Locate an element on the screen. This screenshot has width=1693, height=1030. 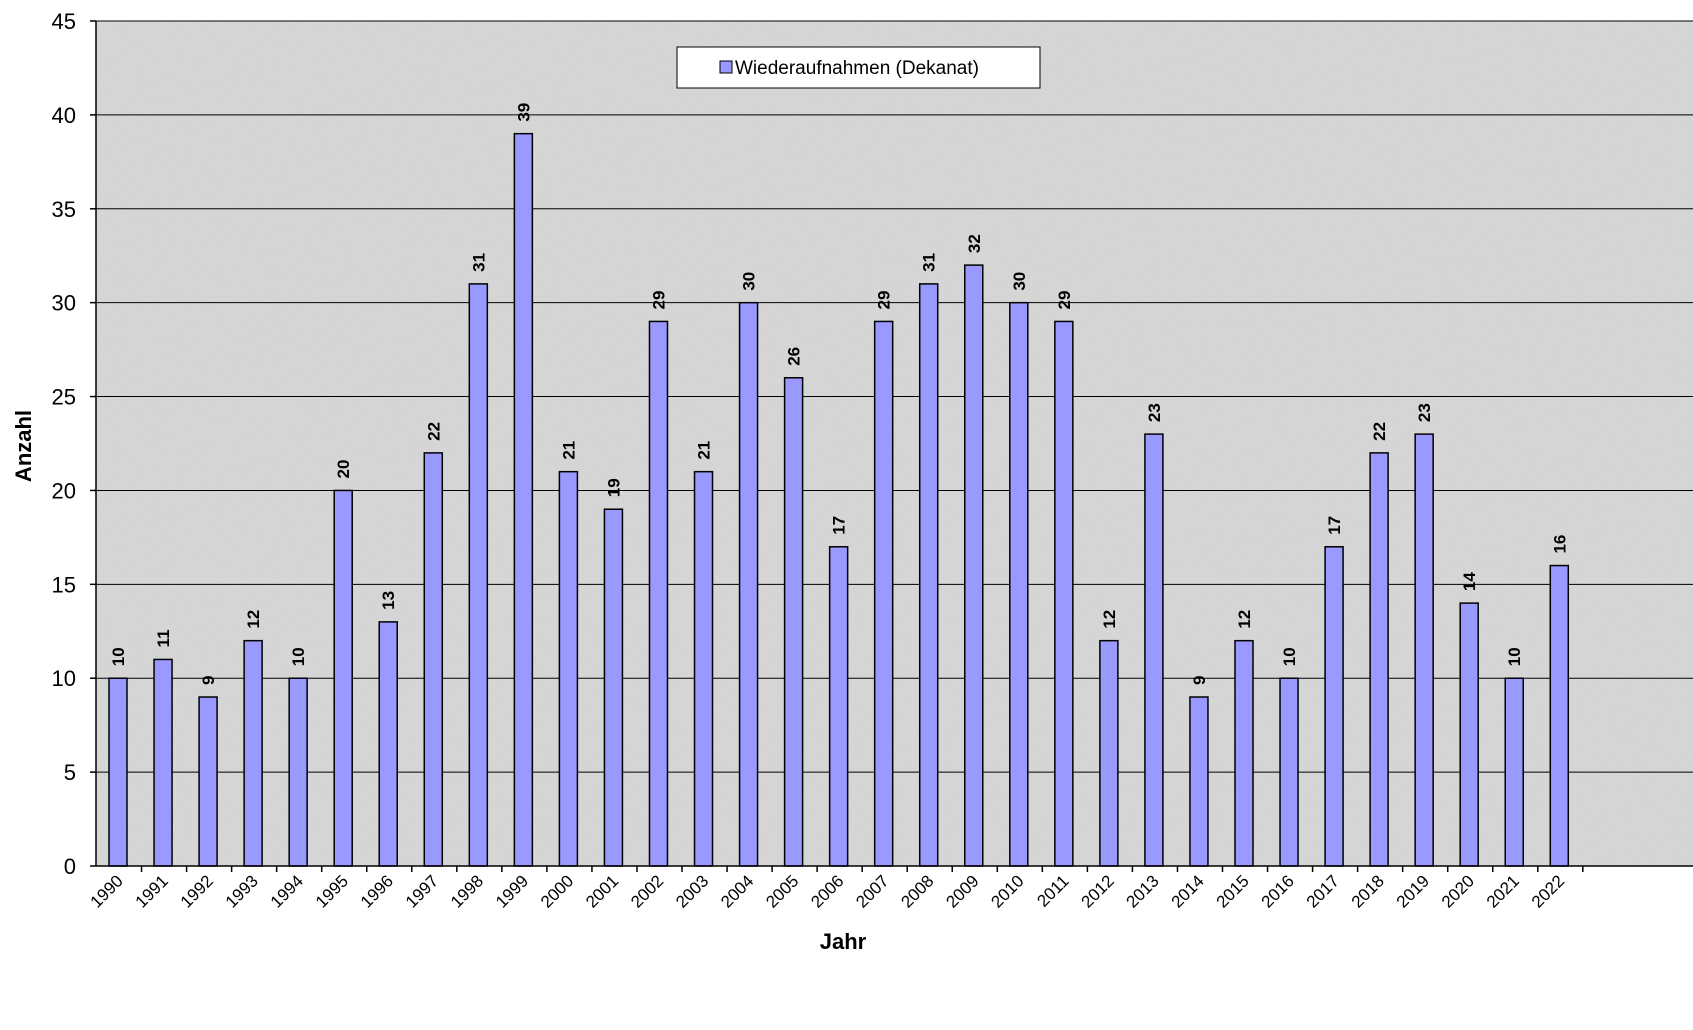
x-tick-label: 2001 is located at coordinates (602, 891).